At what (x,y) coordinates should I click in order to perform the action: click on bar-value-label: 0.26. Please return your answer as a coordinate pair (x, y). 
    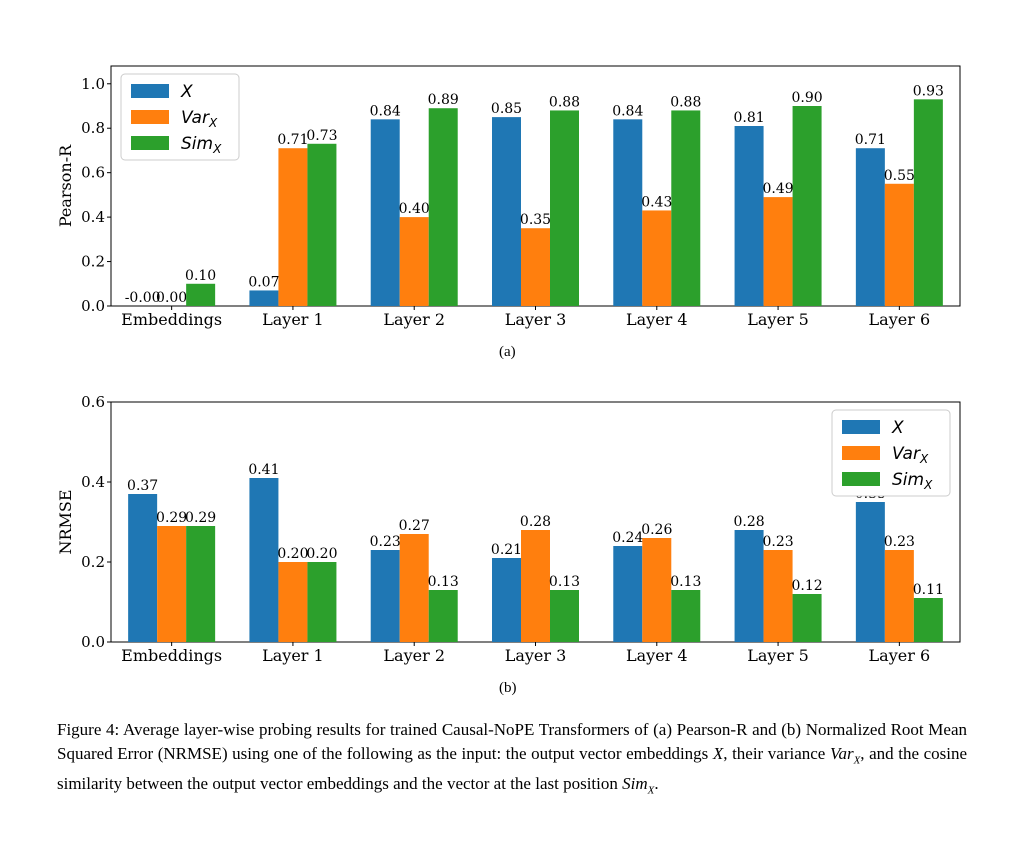
    Looking at the image, I should click on (656, 530).